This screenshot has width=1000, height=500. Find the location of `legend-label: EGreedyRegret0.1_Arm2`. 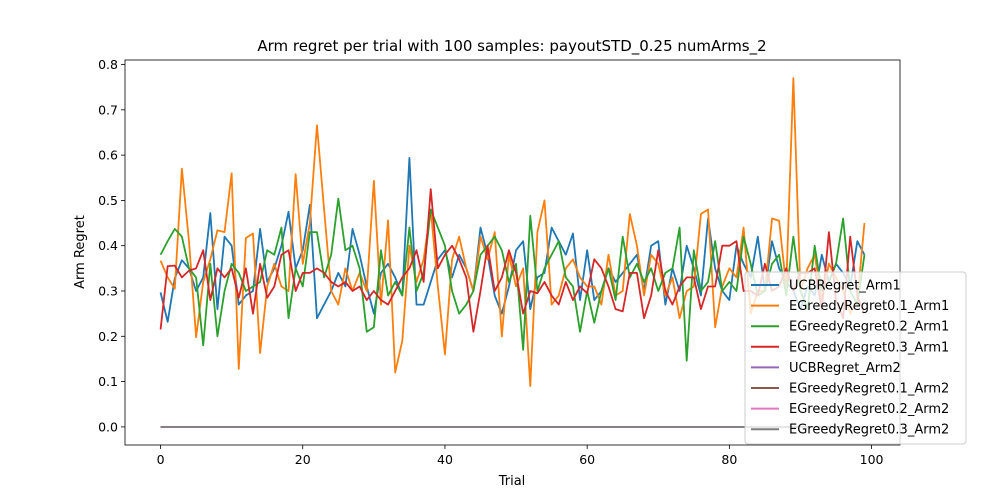

legend-label: EGreedyRegret0.1_Arm2 is located at coordinates (869, 389).